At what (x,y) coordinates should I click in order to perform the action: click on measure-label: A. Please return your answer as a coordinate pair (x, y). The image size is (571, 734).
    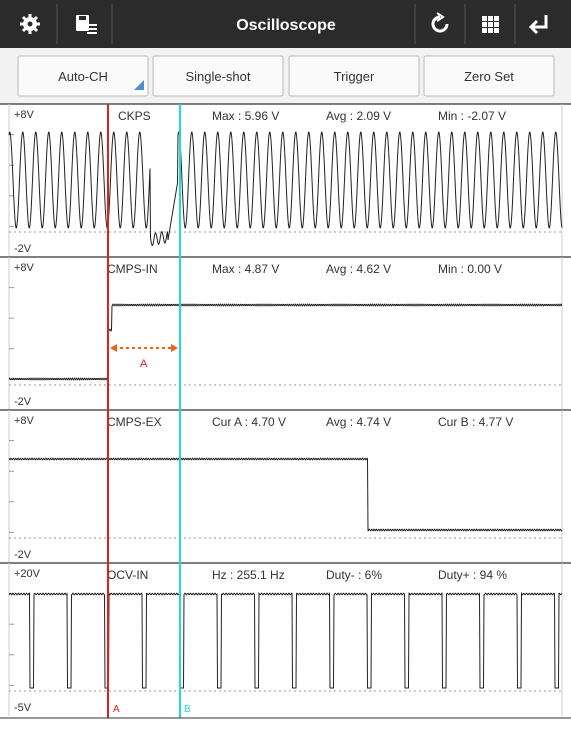
    Looking at the image, I should click on (144, 364).